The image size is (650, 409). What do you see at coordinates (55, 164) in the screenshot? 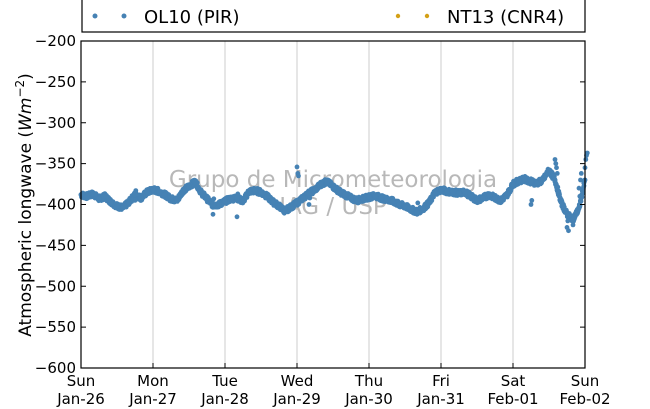
I see `y-tick-label: −350` at bounding box center [55, 164].